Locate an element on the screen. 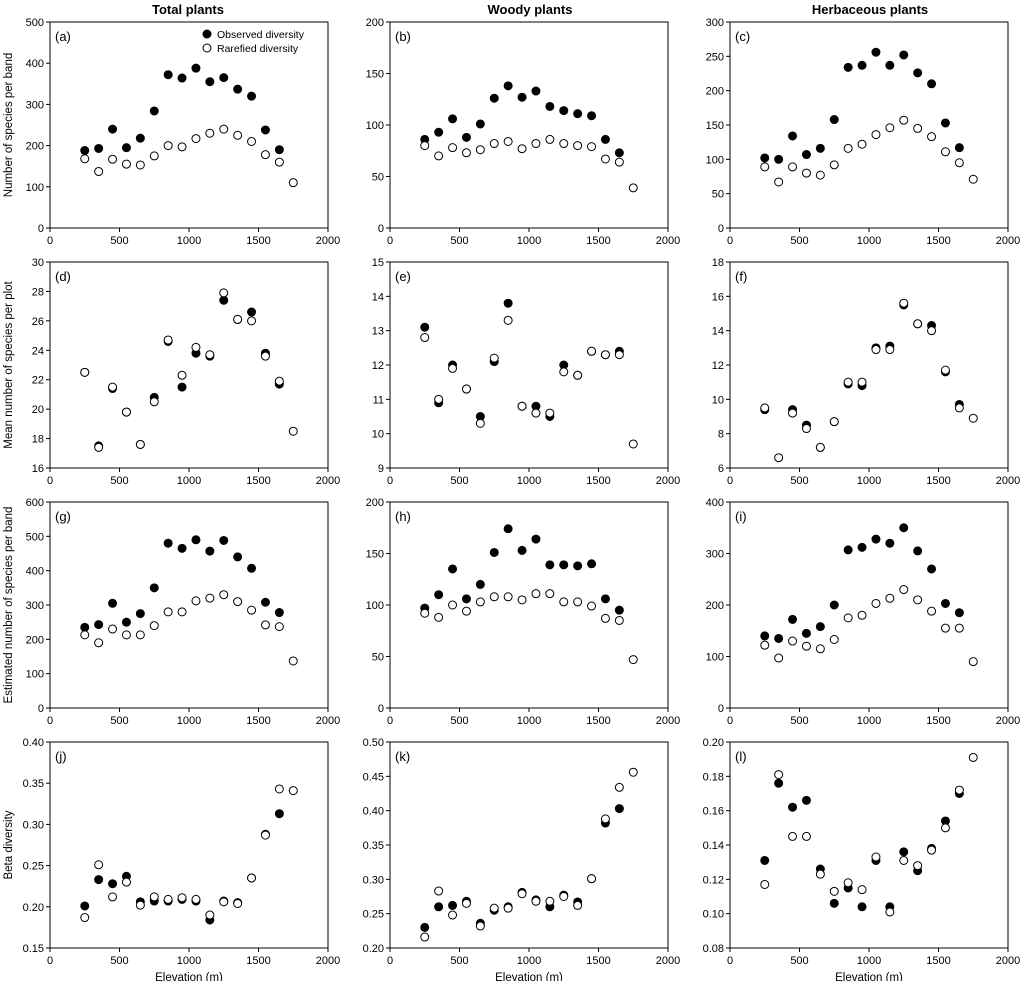 This screenshot has width=1024, height=981. panel-e: 0 500 1000 1500 2000 9 10 11 12 13 14 15 (e) is located at coordinates (526, 372).